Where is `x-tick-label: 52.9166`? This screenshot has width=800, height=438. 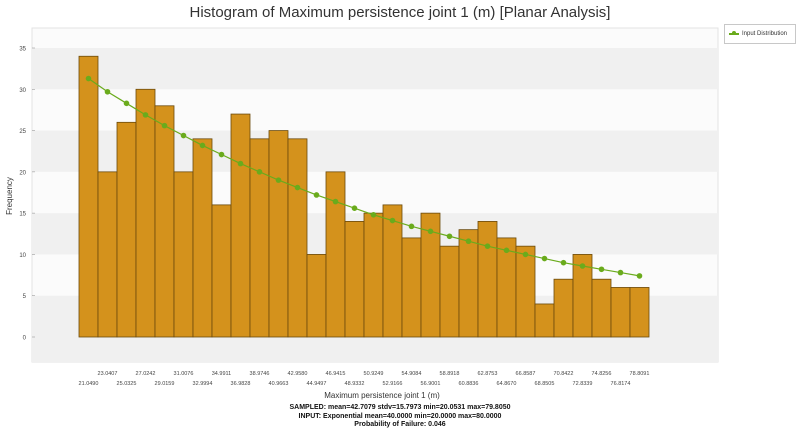
x-tick-label: 52.9166 is located at coordinates (393, 384).